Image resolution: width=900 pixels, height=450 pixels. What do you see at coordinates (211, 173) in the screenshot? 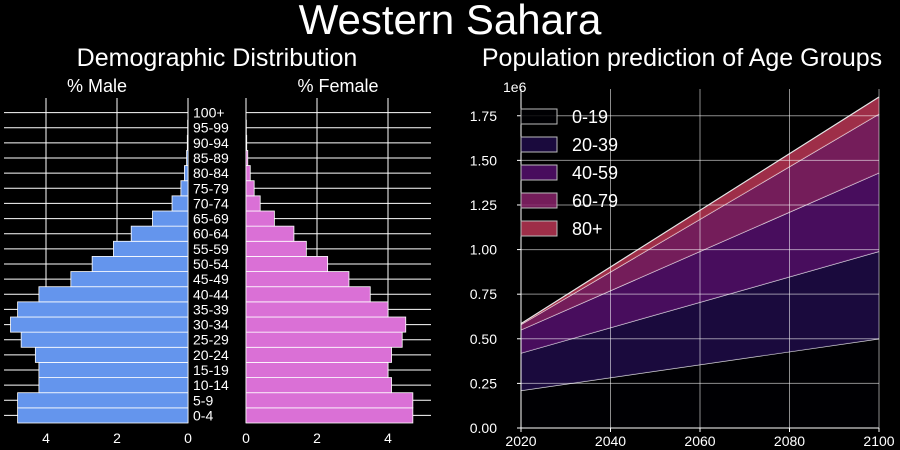
I see `age-group-label: 80-84` at bounding box center [211, 173].